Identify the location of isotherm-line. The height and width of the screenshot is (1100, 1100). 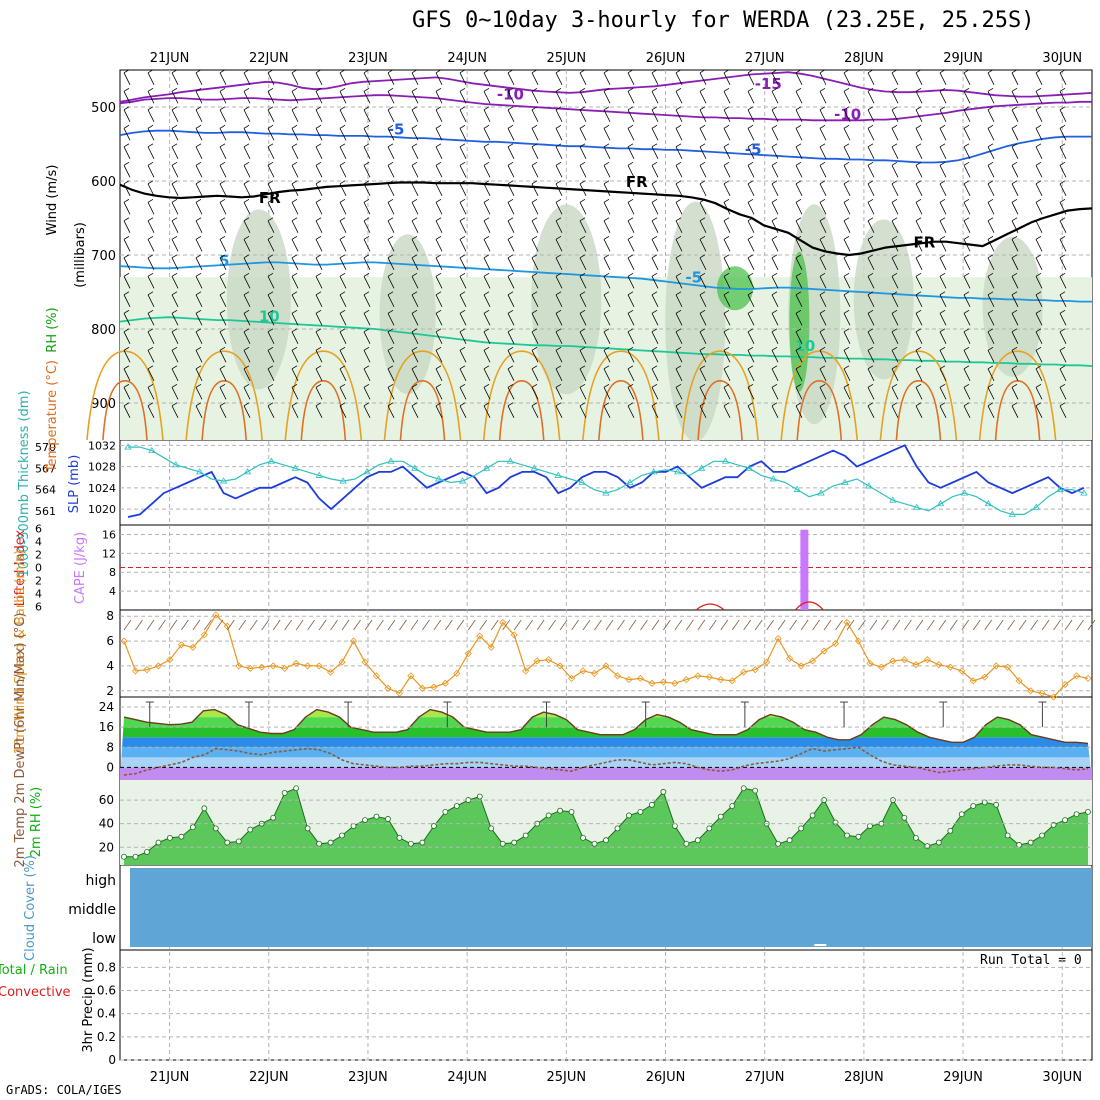
(606, 87).